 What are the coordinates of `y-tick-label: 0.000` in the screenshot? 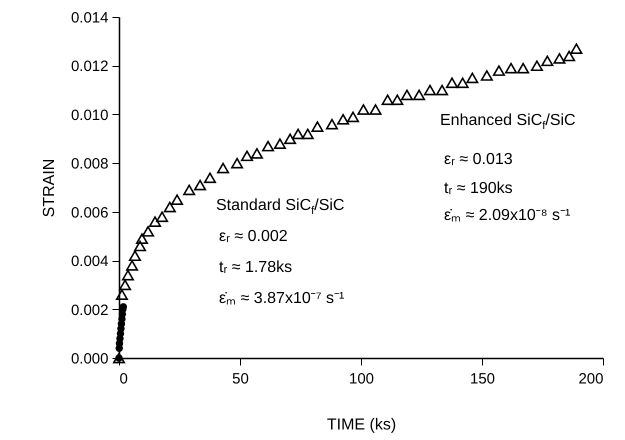 It's located at (89, 359).